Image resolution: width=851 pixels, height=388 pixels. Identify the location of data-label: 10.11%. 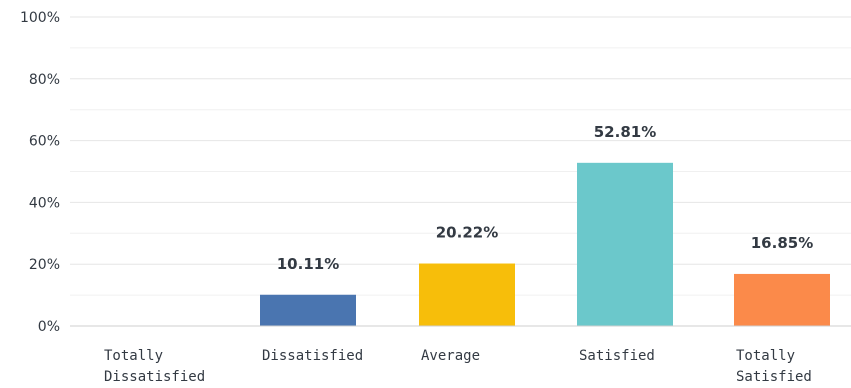
(308, 264).